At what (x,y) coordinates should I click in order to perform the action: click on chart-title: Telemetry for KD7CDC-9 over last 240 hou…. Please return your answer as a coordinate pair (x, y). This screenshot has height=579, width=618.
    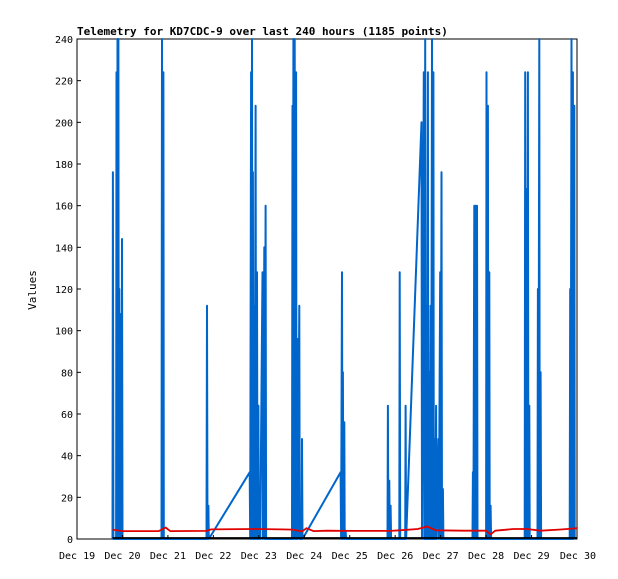
    Looking at the image, I should click on (262, 31).